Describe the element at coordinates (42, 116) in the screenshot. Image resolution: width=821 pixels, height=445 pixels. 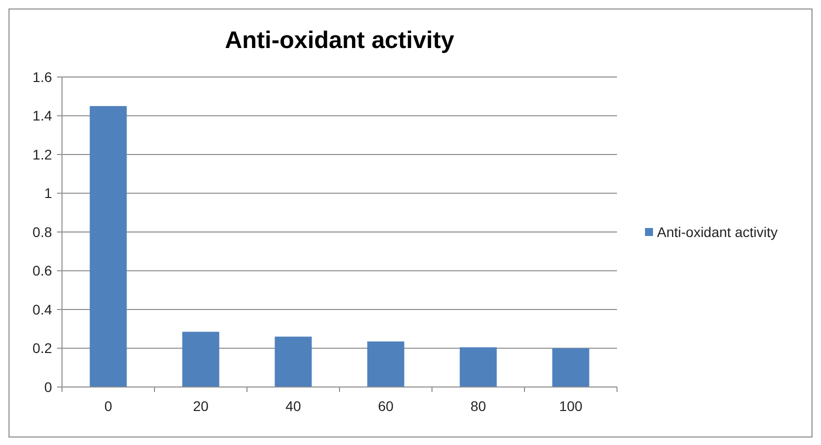
I see `y-tick-label: 1.4` at that location.